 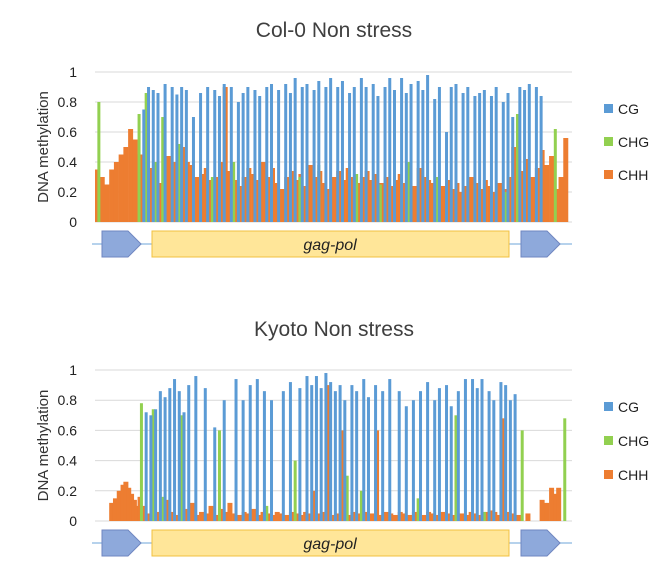 I want to click on legend-swatch-chg, so click(x=608, y=141).